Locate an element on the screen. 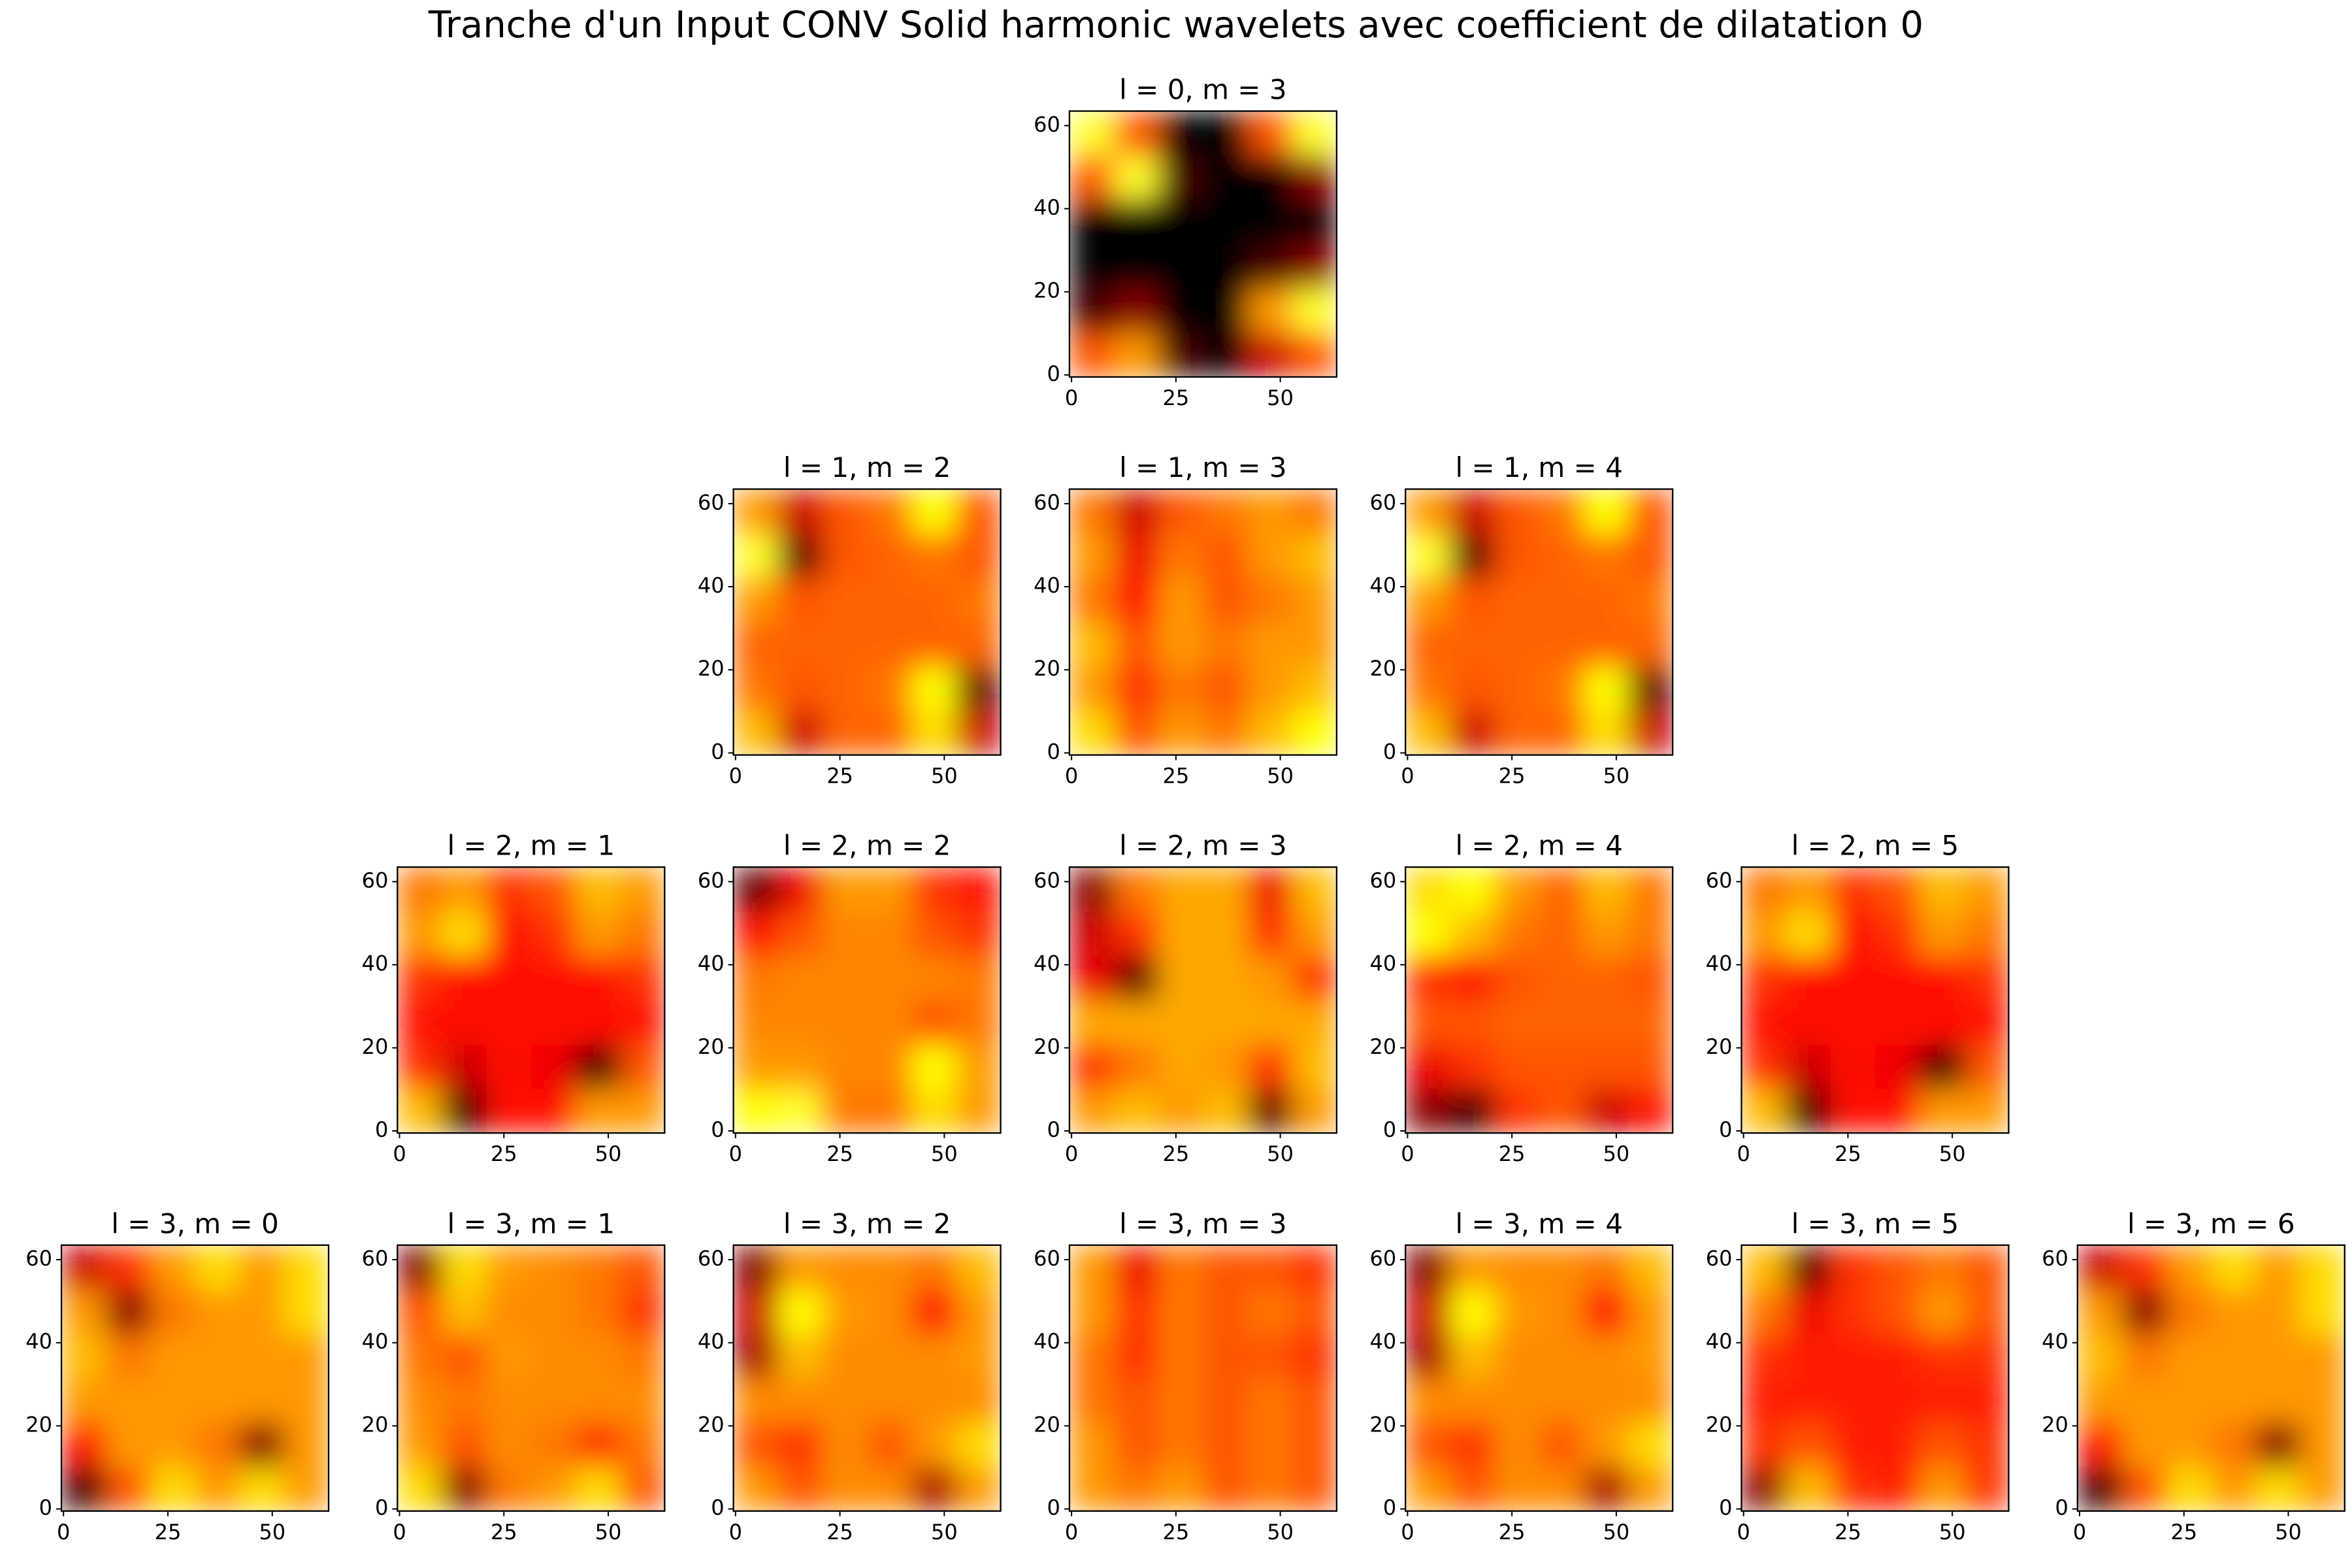  panel: 0 25 50 0 20 40 60 l = 3, m = 3 is located at coordinates (1186, 1375).